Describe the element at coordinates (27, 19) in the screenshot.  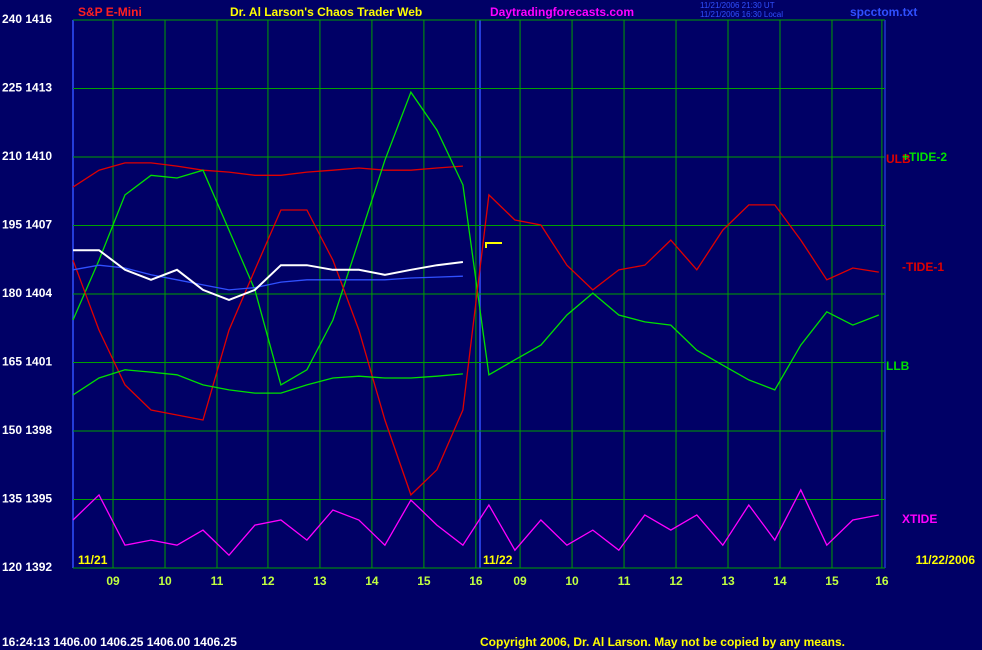
I see `y-tick-label: 240 1416` at that location.